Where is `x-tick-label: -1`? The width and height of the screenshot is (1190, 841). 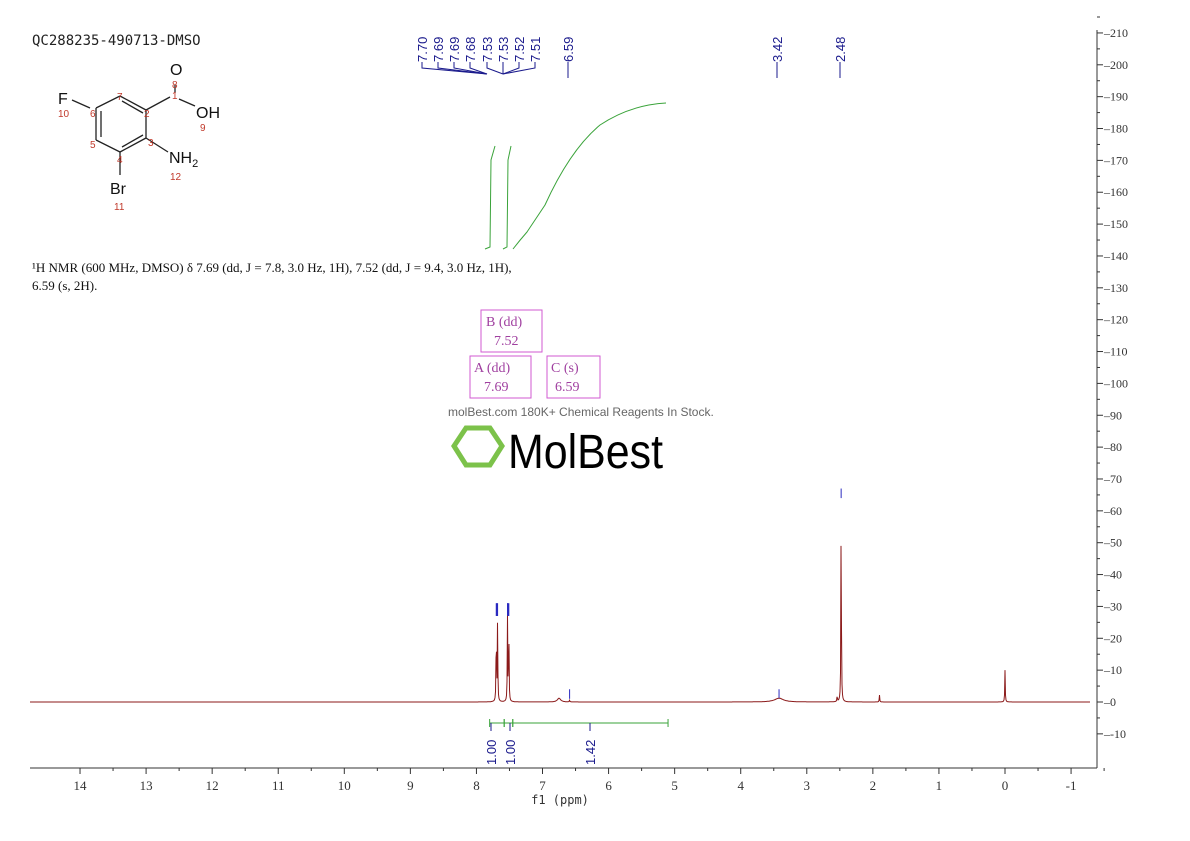
x-tick-label: -1 is located at coordinates (1071, 785).